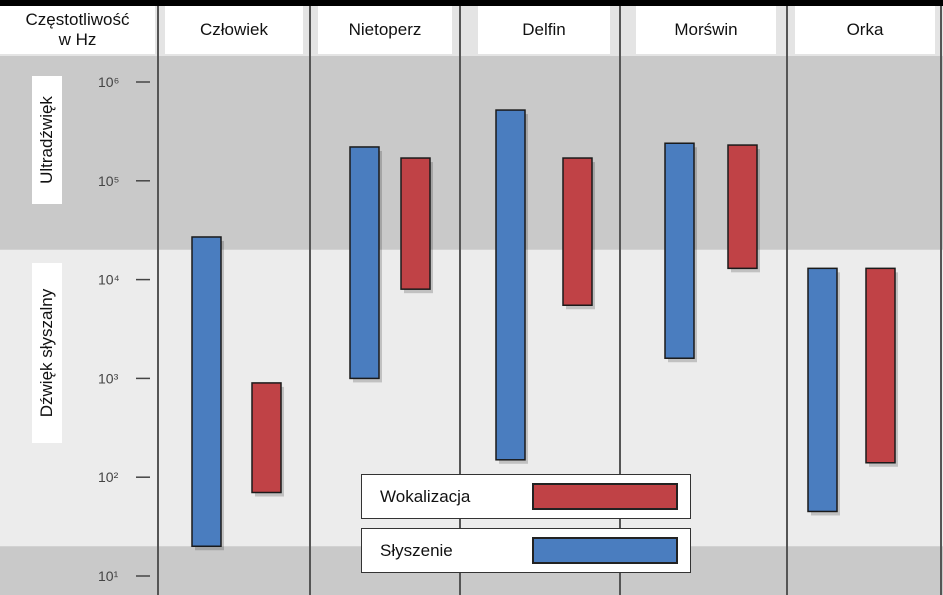  Describe the element at coordinates (425, 496) in the screenshot. I see `legend-label: Wokalizacja` at that location.